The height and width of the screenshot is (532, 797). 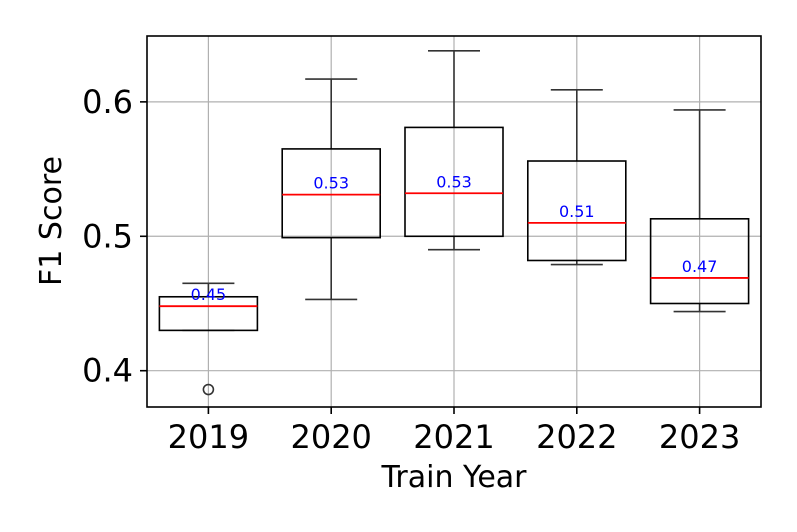 What do you see at coordinates (107, 236) in the screenshot?
I see `y-tick-label: 0.5` at bounding box center [107, 236].